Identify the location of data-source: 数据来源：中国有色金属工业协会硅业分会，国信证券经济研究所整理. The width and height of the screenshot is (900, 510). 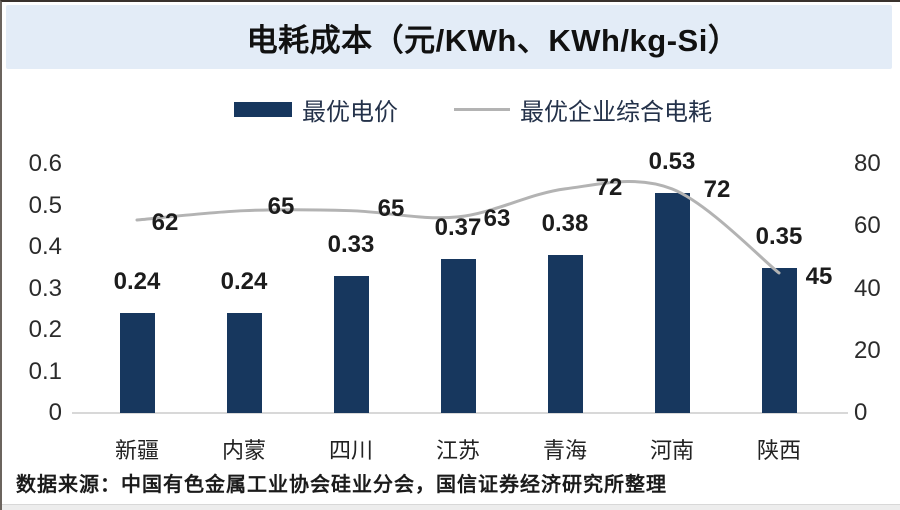
(341, 484).